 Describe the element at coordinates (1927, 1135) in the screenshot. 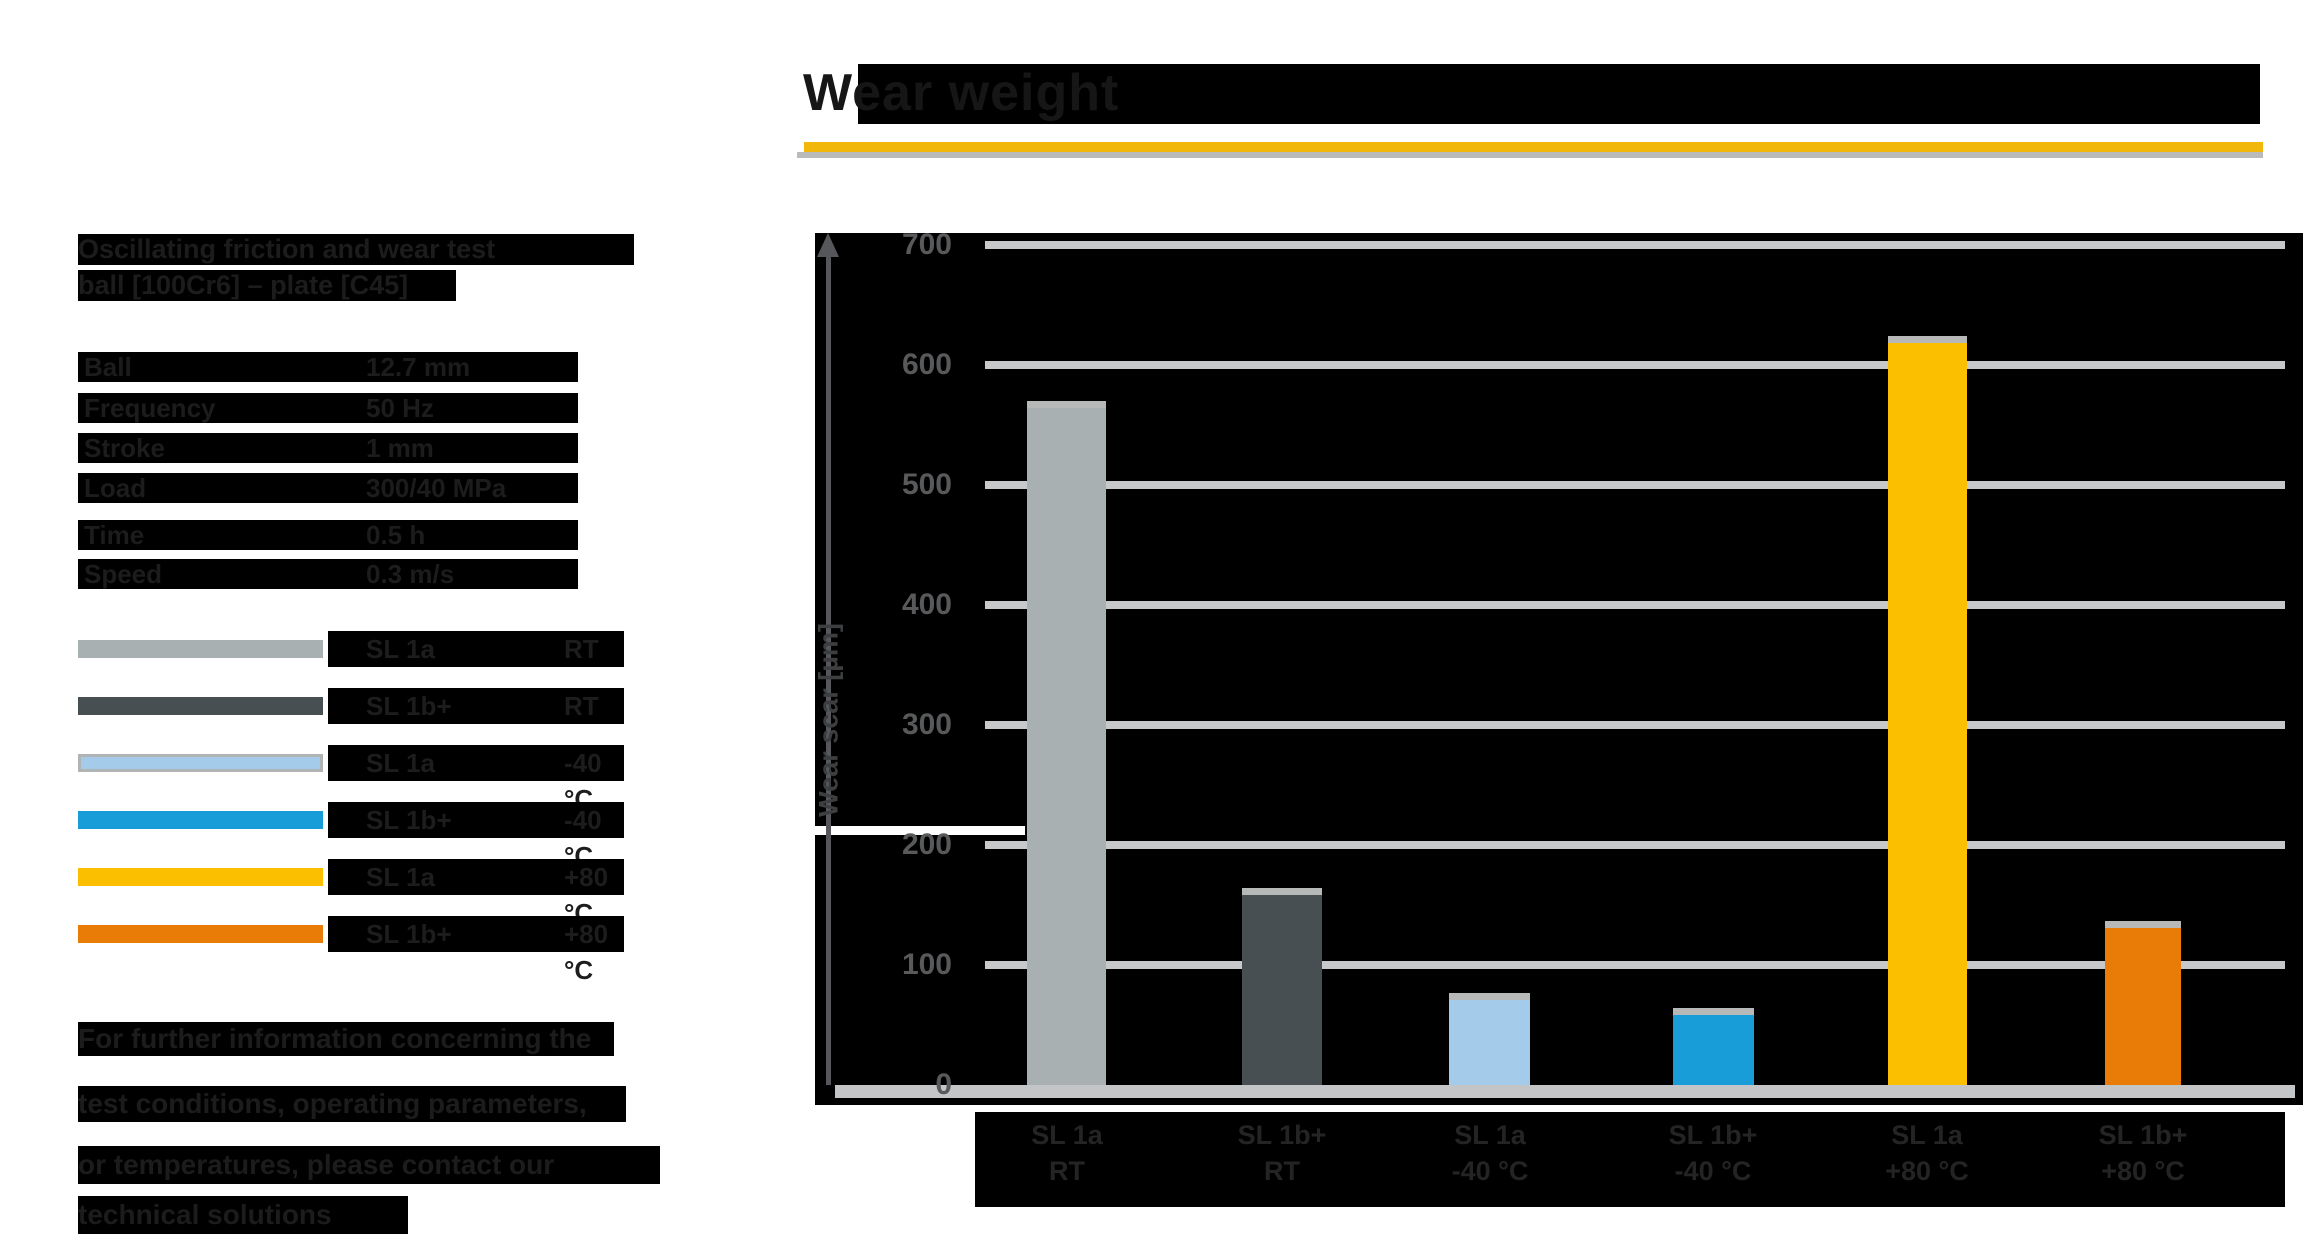

I see `xlabel-5-line1: SL 1a` at that location.